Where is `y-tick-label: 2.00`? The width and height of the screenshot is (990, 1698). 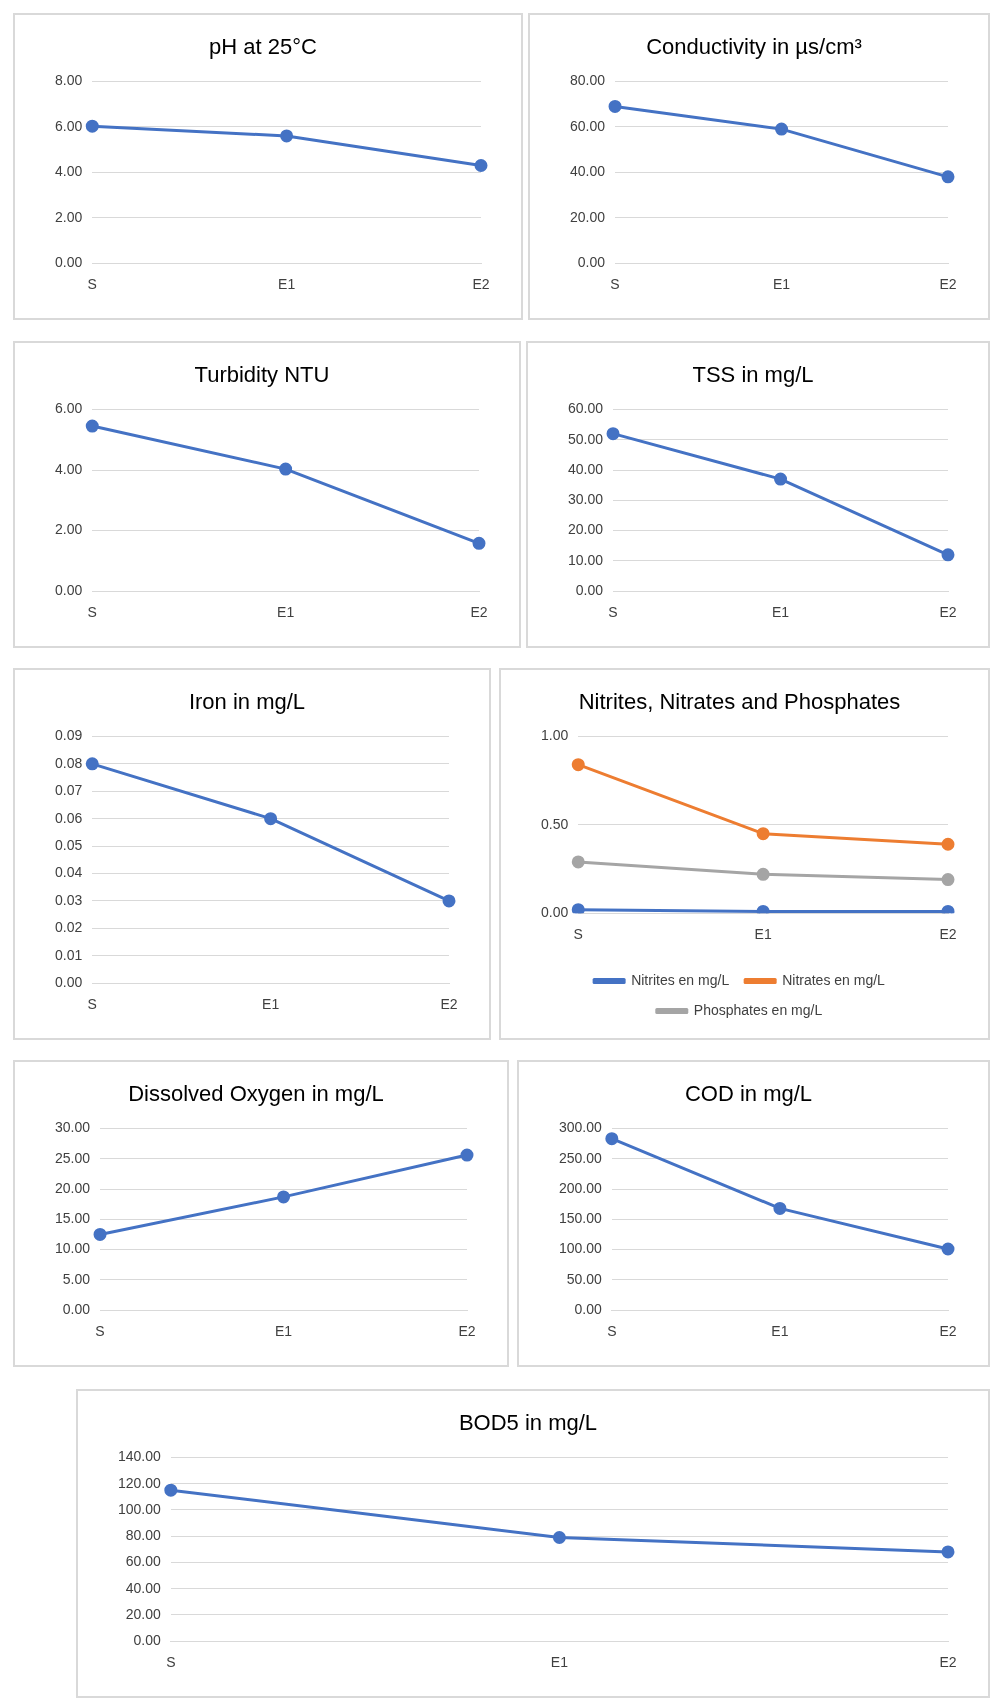
y-tick-label: 2.00 is located at coordinates (69, 216).